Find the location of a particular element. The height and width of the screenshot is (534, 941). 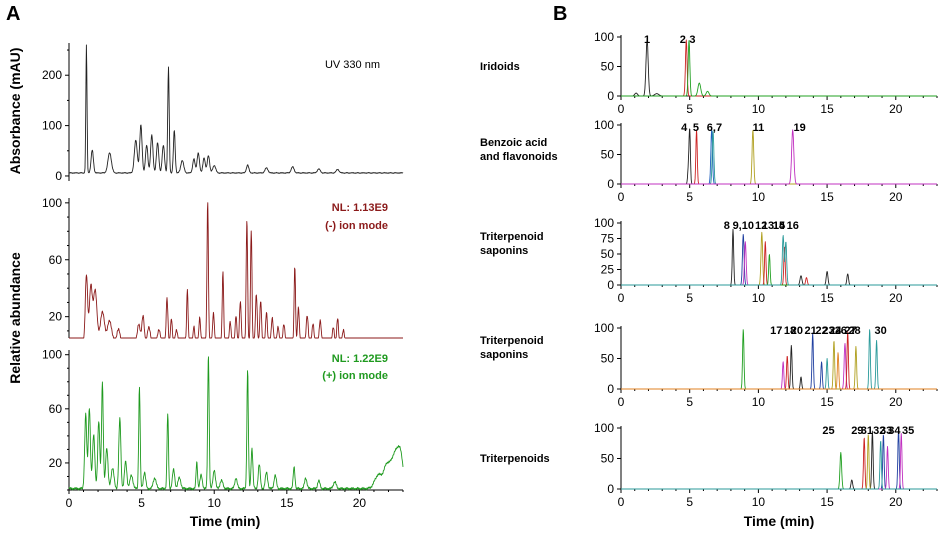

y-tick-label: 25 is located at coordinates (608, 270).